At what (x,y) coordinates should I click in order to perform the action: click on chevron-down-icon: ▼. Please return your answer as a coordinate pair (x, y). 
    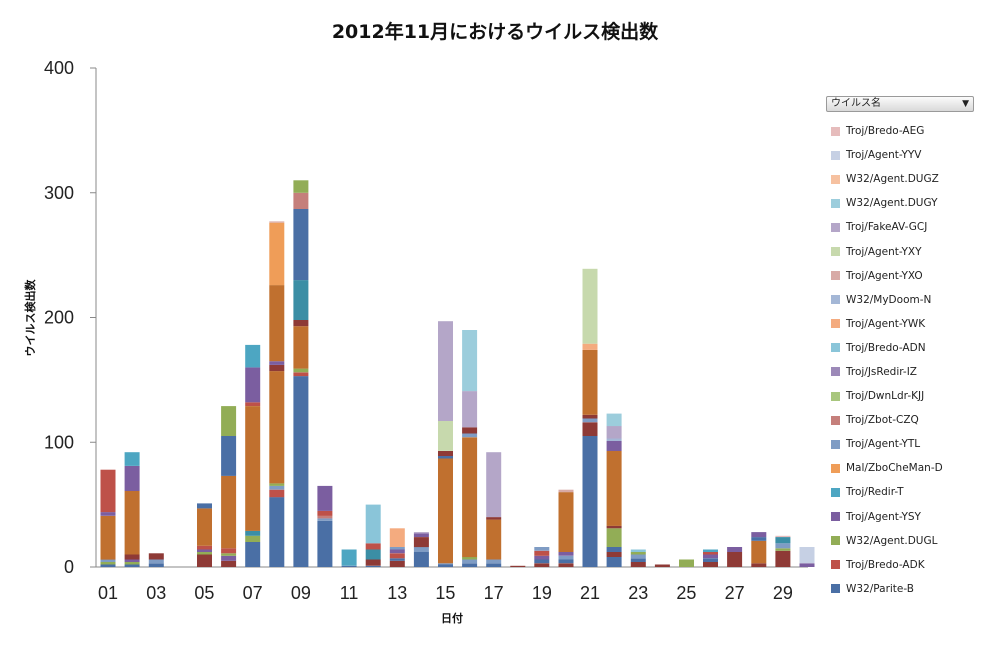
    Looking at the image, I should click on (965, 104).